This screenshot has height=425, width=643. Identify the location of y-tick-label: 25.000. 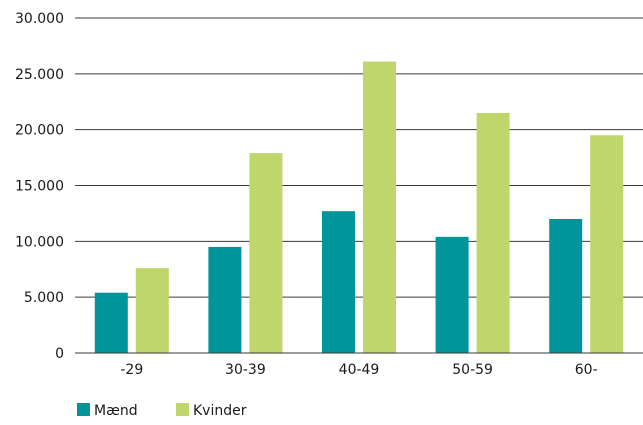
(39, 75).